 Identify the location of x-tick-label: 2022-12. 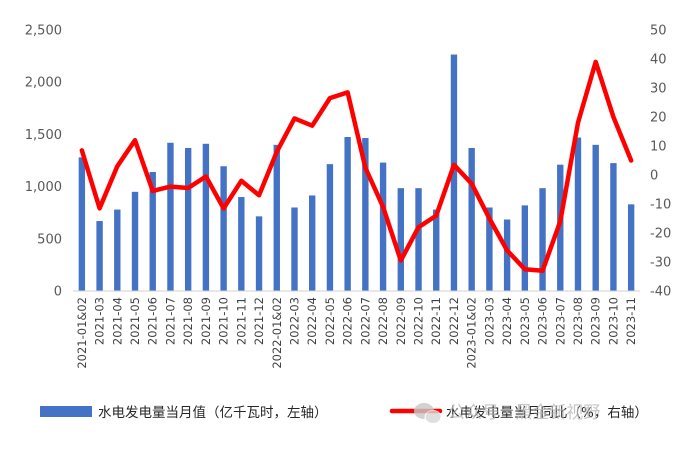
(454, 321).